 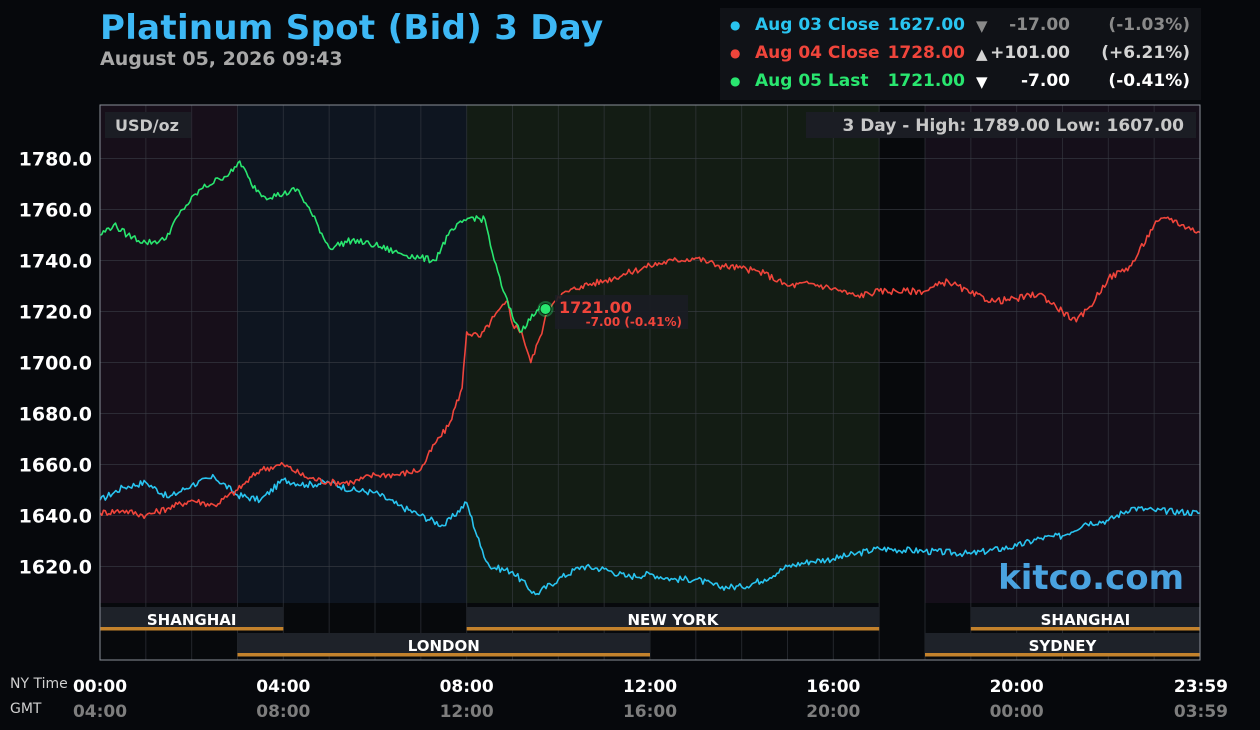 What do you see at coordinates (55, 160) in the screenshot?
I see `y-tick-label: 1780.0` at bounding box center [55, 160].